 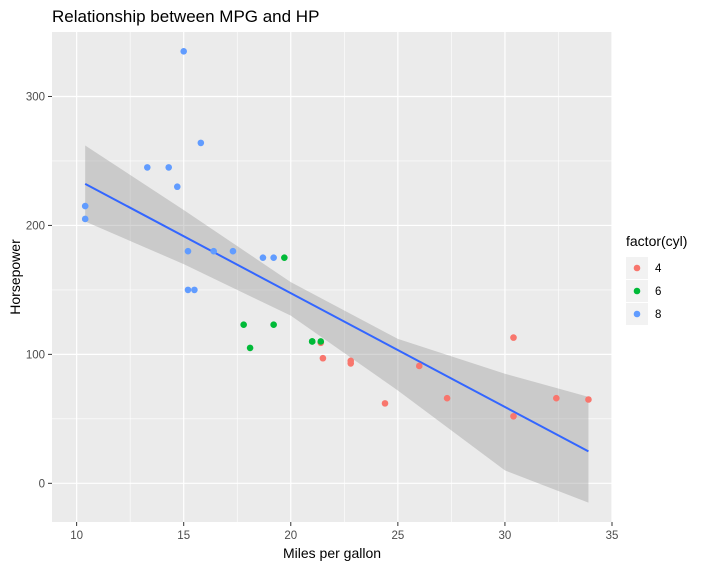 What do you see at coordinates (39, 290) in the screenshot?
I see `y-axis-ticks: 0 100 200 300` at bounding box center [39, 290].